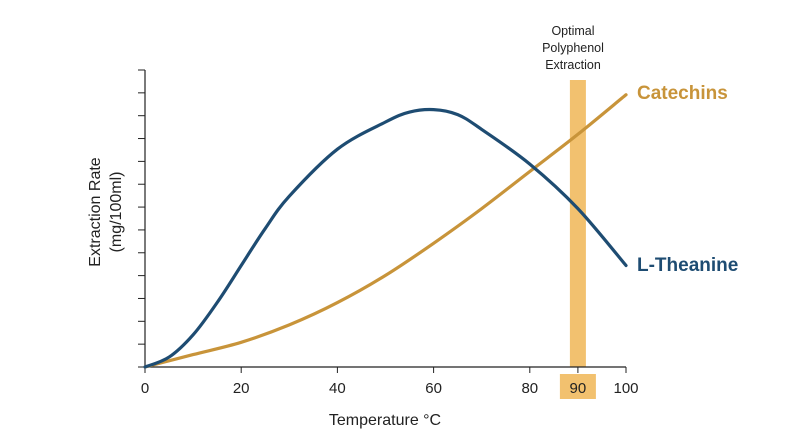  I want to click on l-theanine-series-label: L-Theanine, so click(687, 265).